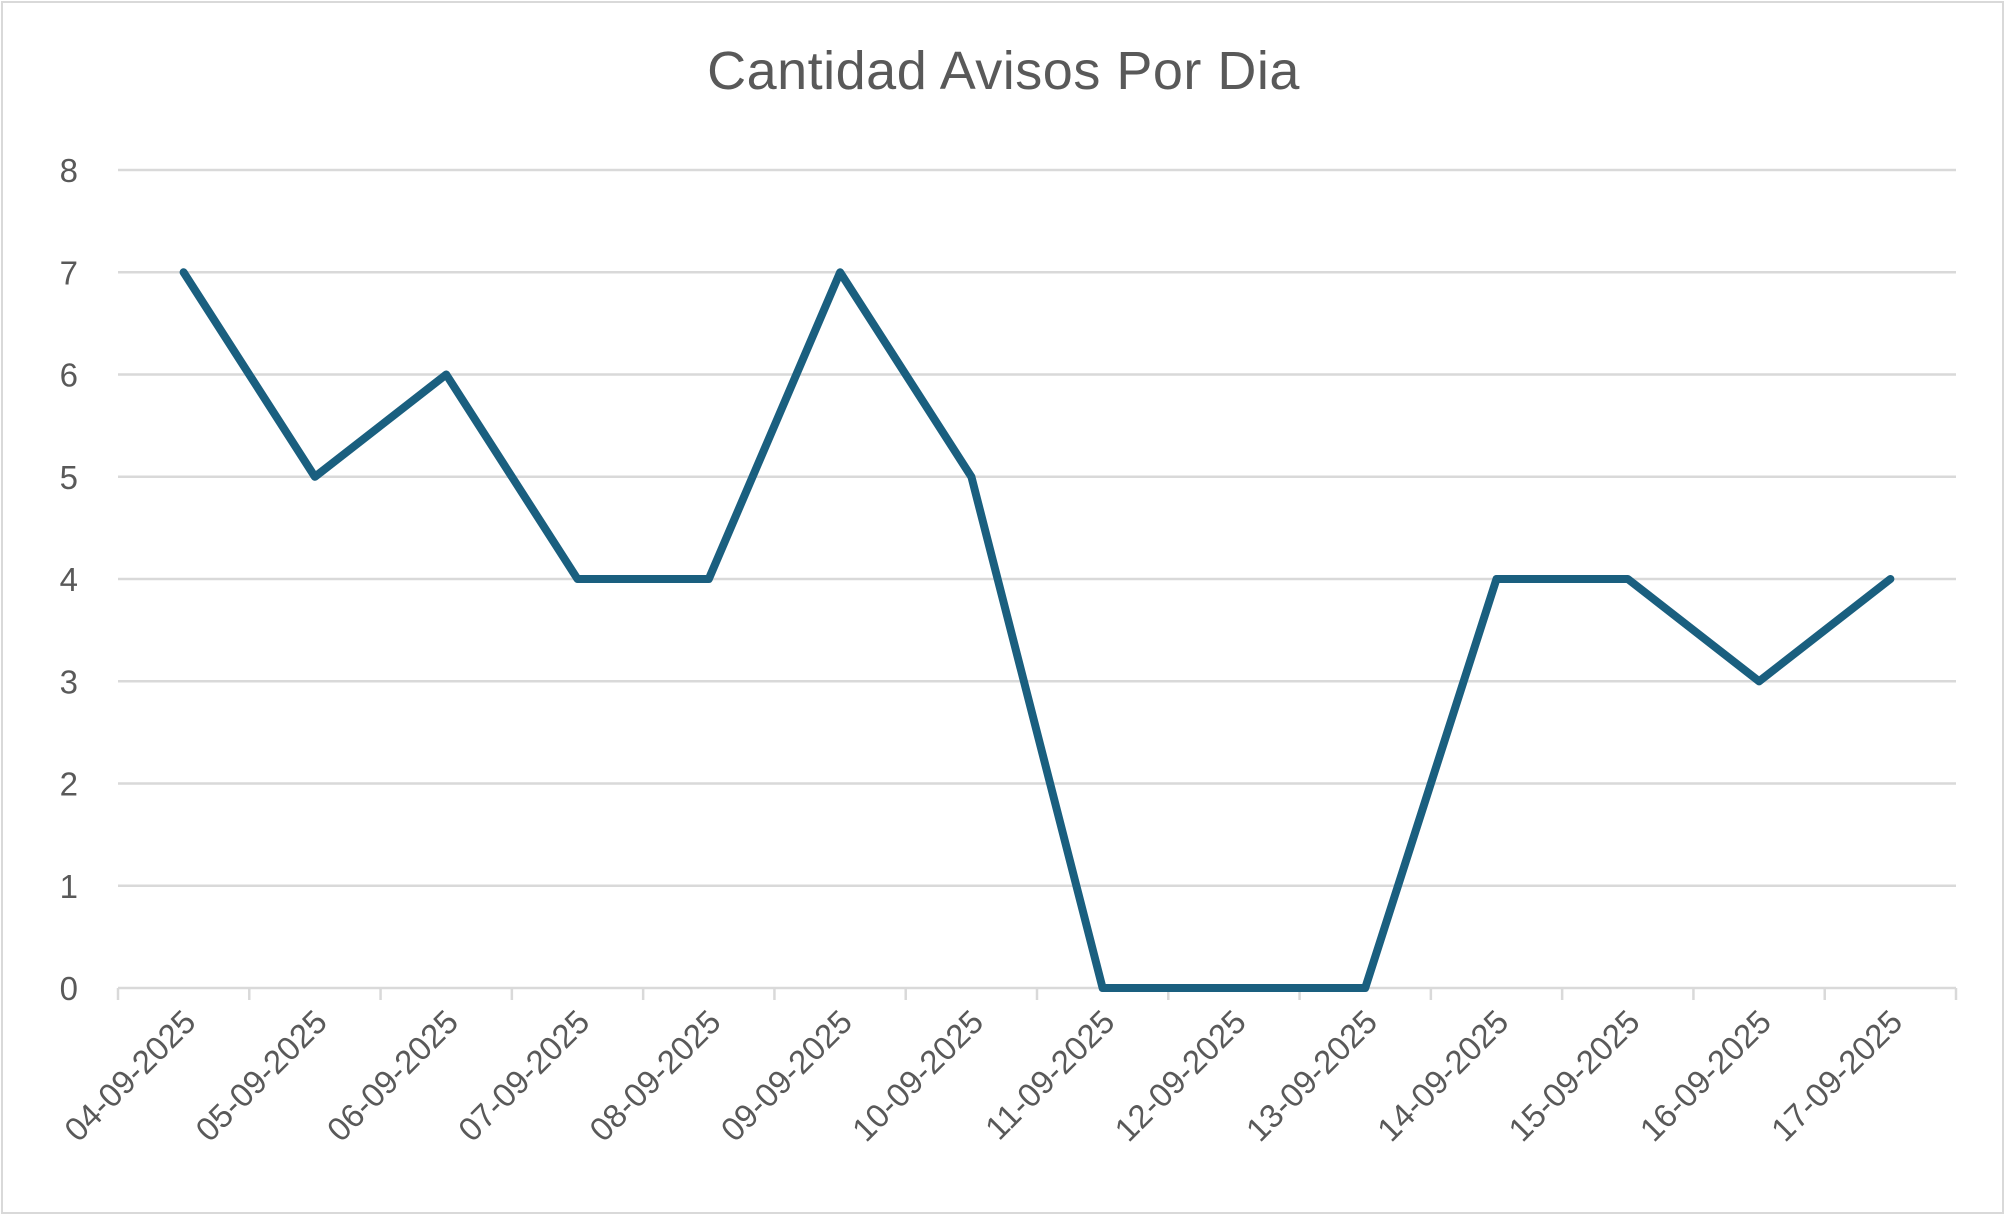 The image size is (2007, 1217). What do you see at coordinates (524, 1076) in the screenshot?
I see `x-tick-label: 07-09-2025` at bounding box center [524, 1076].